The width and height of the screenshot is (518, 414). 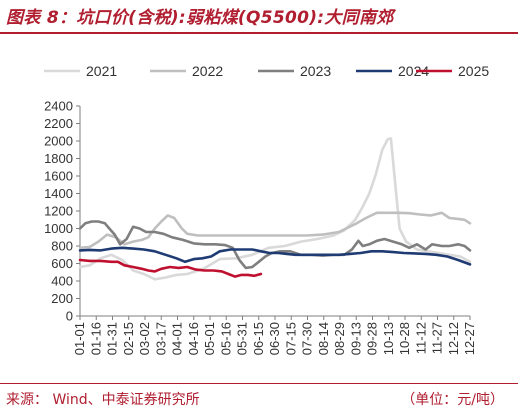 What do you see at coordinates (307, 338) in the screenshot?
I see `x-tick-label: 07-30` at bounding box center [307, 338].